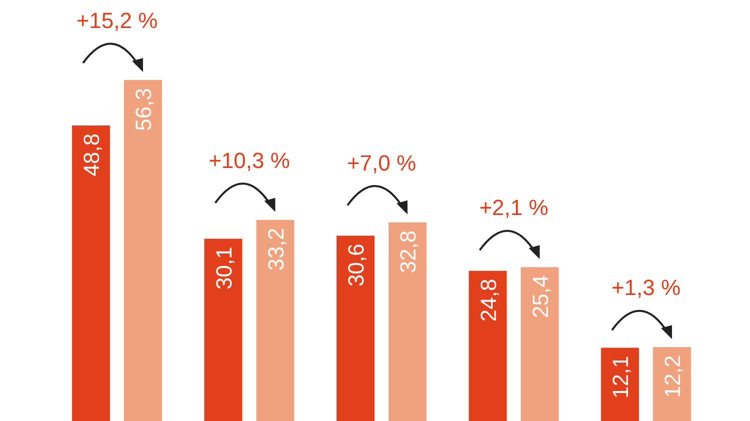 The image size is (750, 421). Describe the element at coordinates (249, 160) in the screenshot. I see `annotation: +10,3 %` at that location.